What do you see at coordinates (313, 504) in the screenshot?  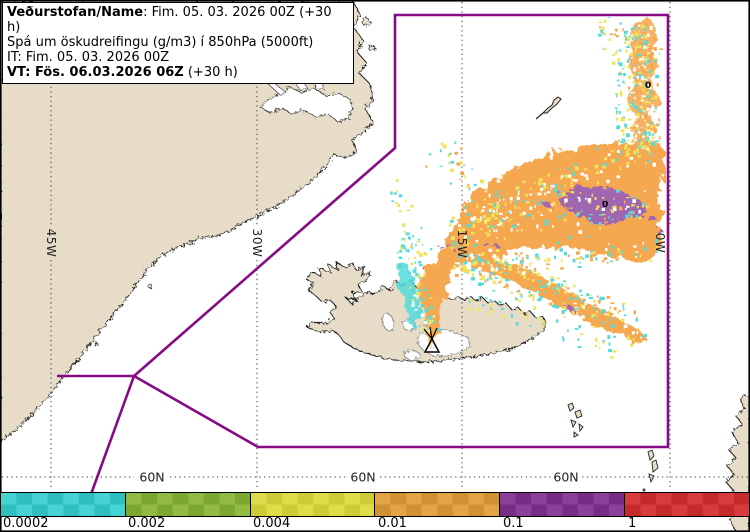 I see `colorbar-segment-yellow` at bounding box center [313, 504].